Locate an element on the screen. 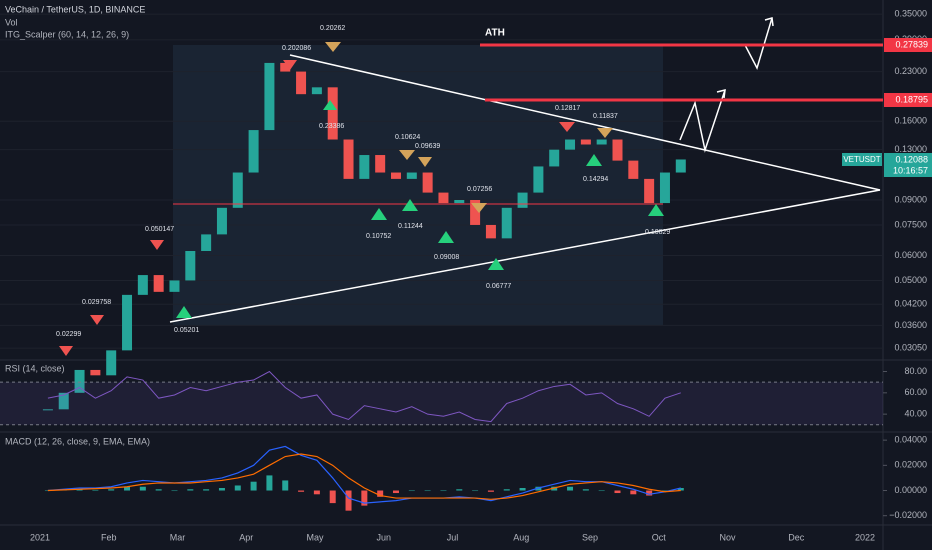  buy-signal is located at coordinates (330, 105).